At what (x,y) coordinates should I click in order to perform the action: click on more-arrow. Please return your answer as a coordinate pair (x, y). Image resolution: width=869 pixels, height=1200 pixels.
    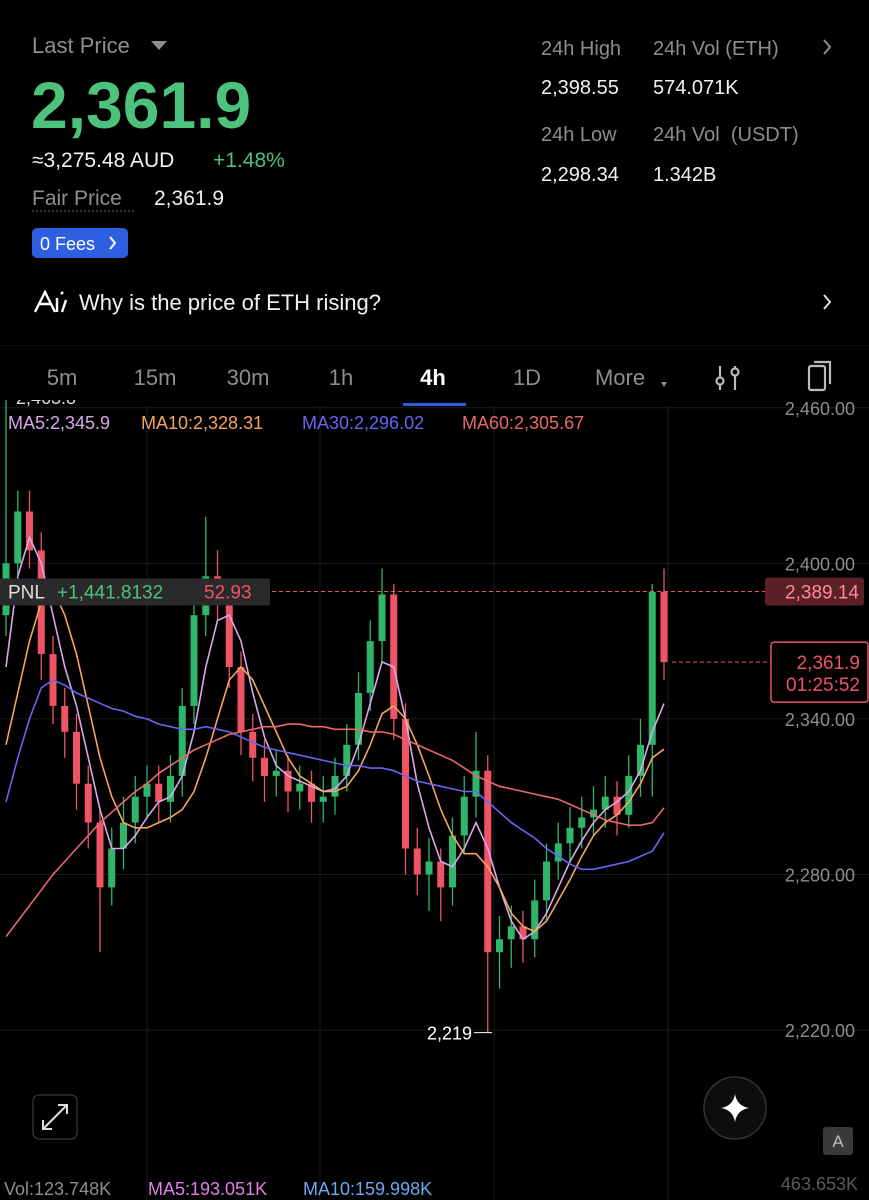
    Looking at the image, I should click on (664, 384).